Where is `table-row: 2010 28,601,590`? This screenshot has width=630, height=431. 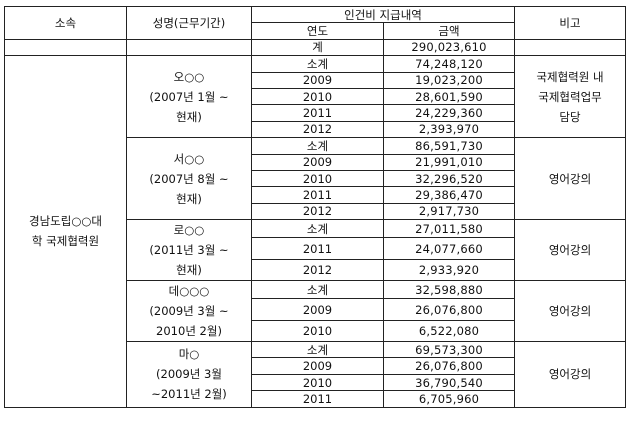 table-row: 2010 28,601,590 is located at coordinates (315, 96).